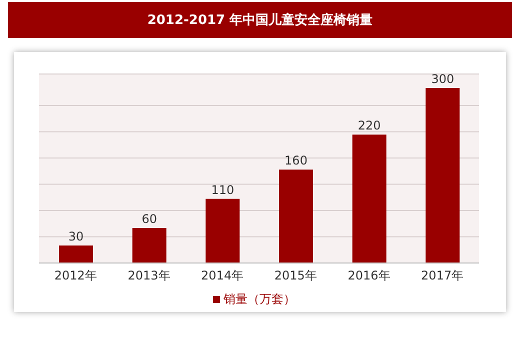 The height and width of the screenshot is (338, 520). I want to click on x-tick-label: 2013年, so click(149, 275).